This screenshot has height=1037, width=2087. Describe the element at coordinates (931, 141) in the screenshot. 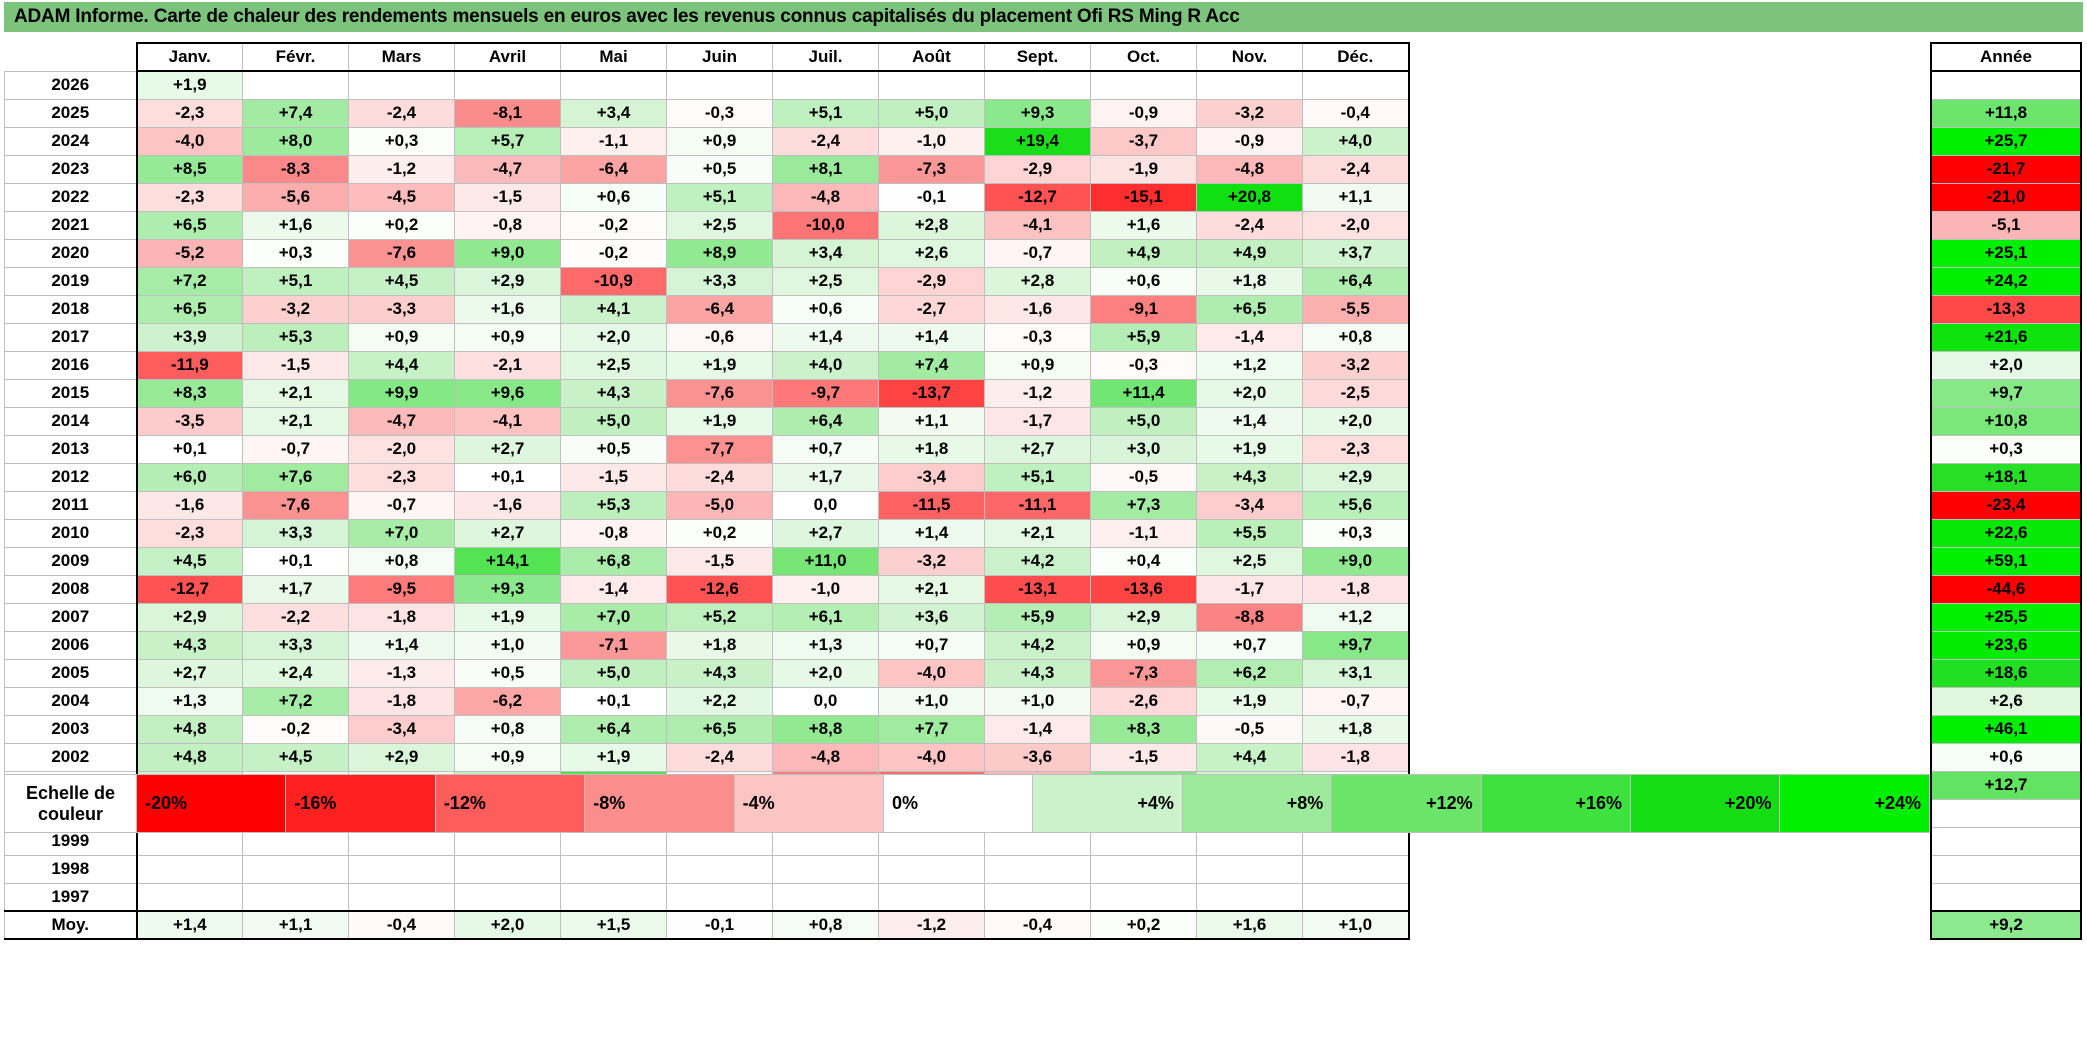

I see `heatmap-cell: -1,0` at that location.